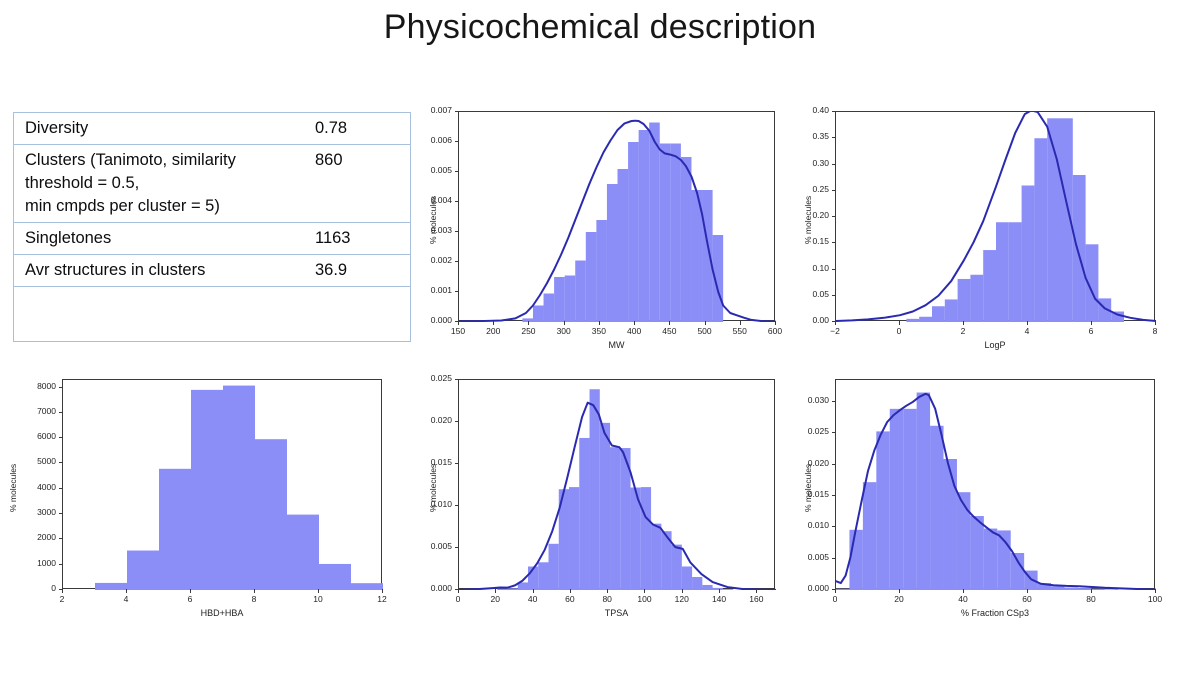 The width and height of the screenshot is (1200, 675). Describe the element at coordinates (254, 599) in the screenshot. I see `x-tick-label: 8` at that location.